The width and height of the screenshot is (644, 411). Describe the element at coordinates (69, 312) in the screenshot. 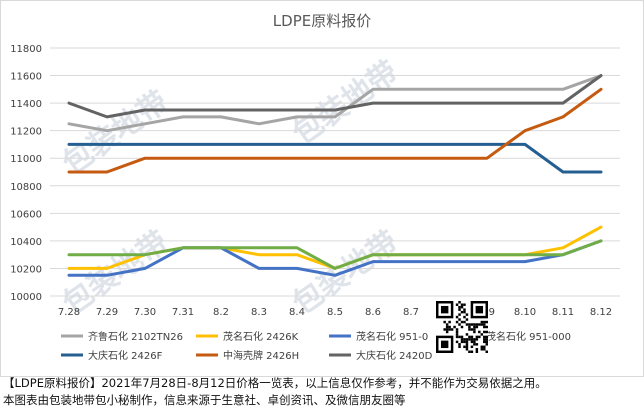

I see `x-tick-label: 7.28` at that location.